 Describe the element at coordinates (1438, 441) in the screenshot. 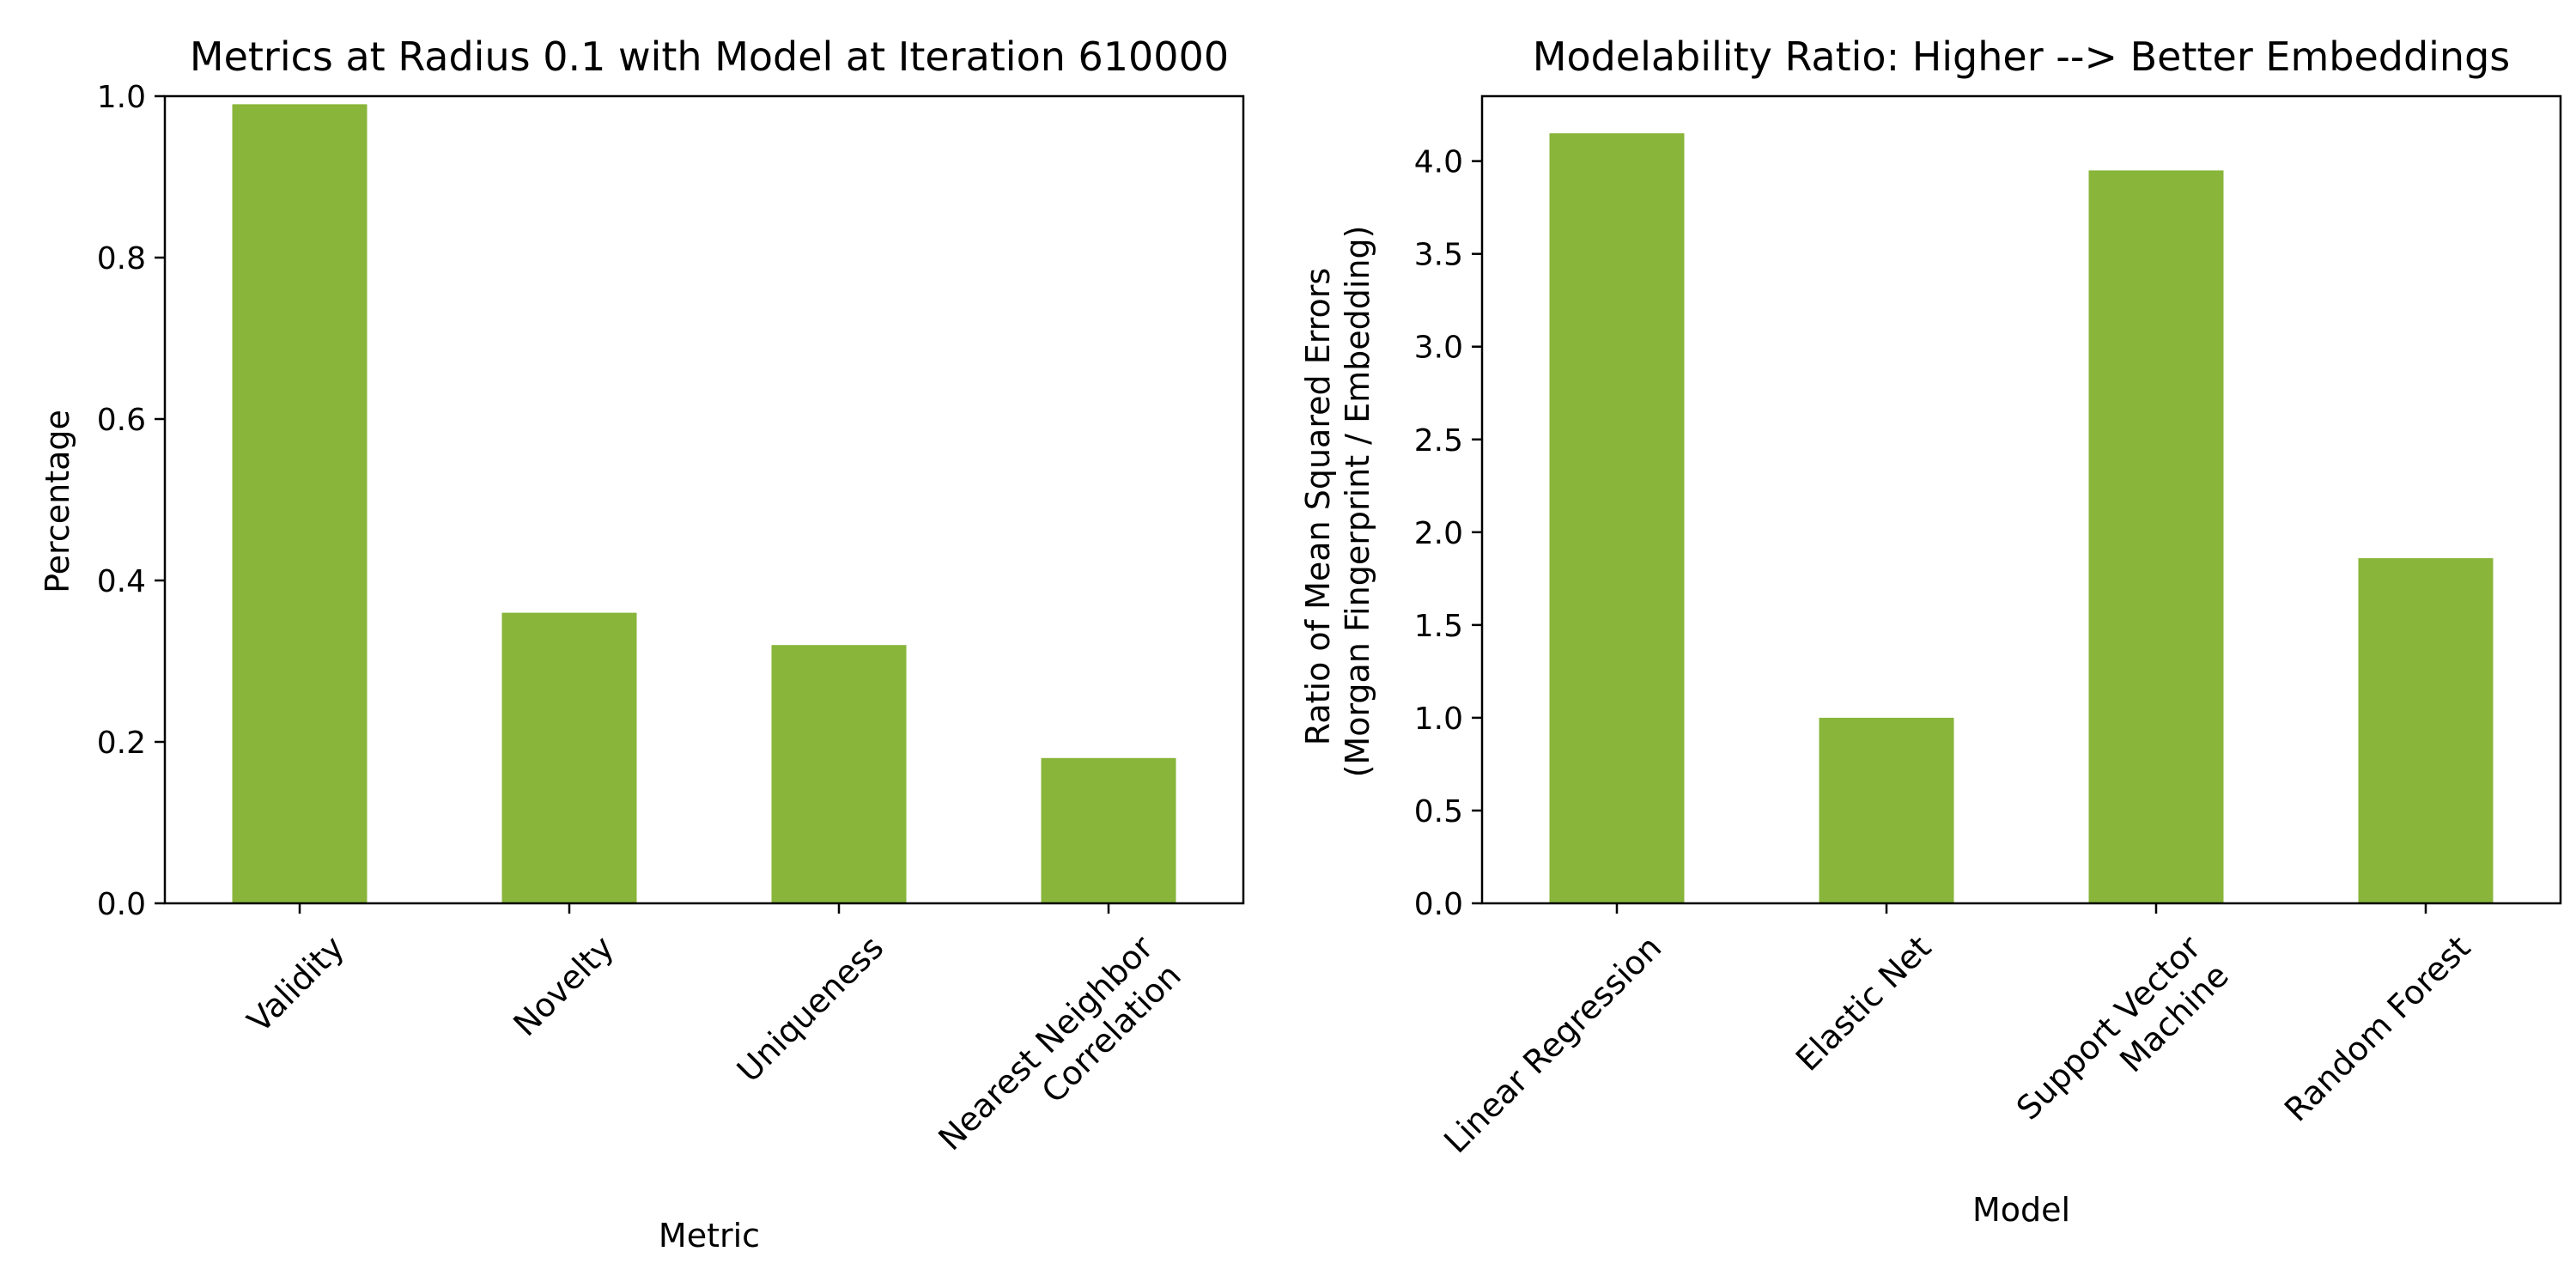

I see `y-tick-label: 2.5` at that location.